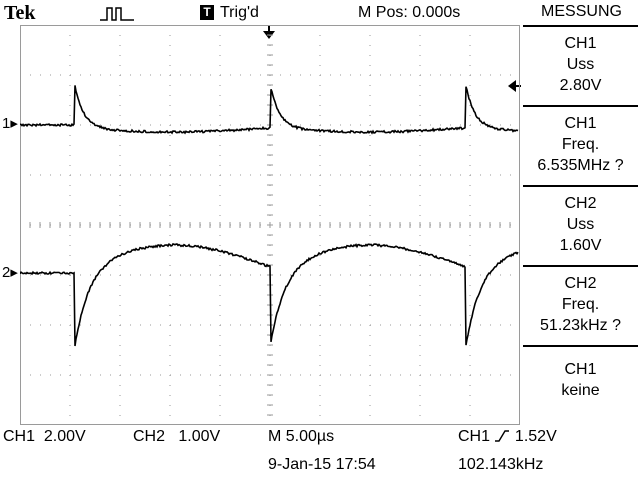 This screenshot has height=480, width=640. What do you see at coordinates (301, 437) in the screenshot?
I see `timebase: M 5.00µs` at bounding box center [301, 437].